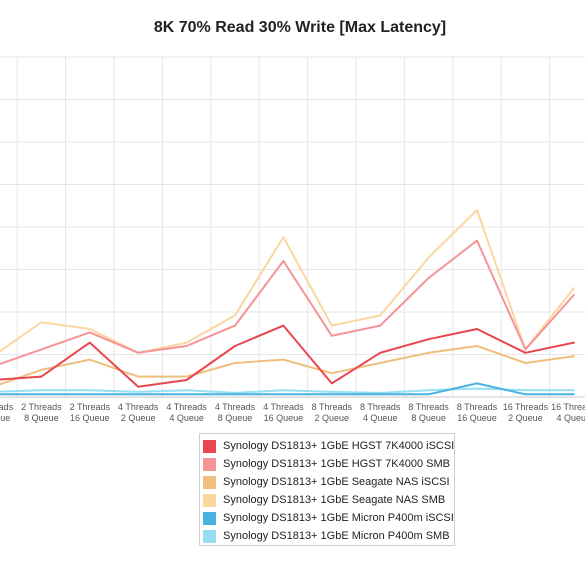  Describe the element at coordinates (336, 536) in the screenshot. I see `legend-label: Synology DS1813+ 1GbE Micron P400m SMB` at that location.